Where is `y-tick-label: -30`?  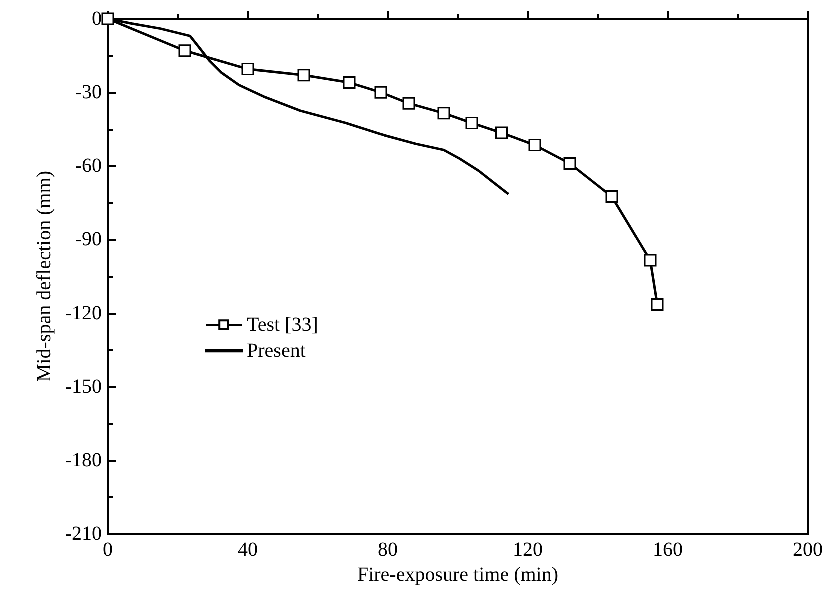
y-tick-label: -30 is located at coordinates (88, 93).